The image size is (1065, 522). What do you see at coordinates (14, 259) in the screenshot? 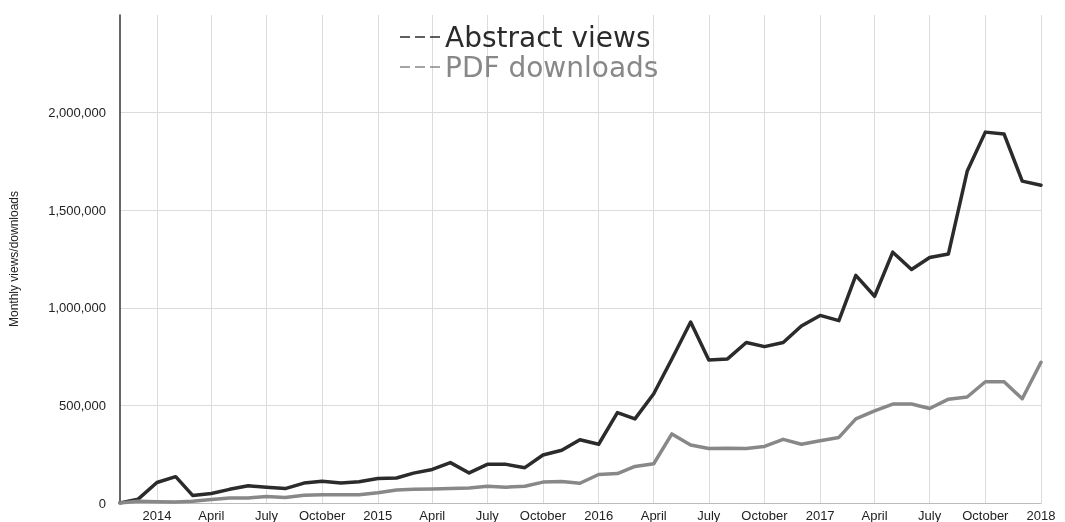
I see `y-axis-title: Monthly views/downloads` at bounding box center [14, 259].